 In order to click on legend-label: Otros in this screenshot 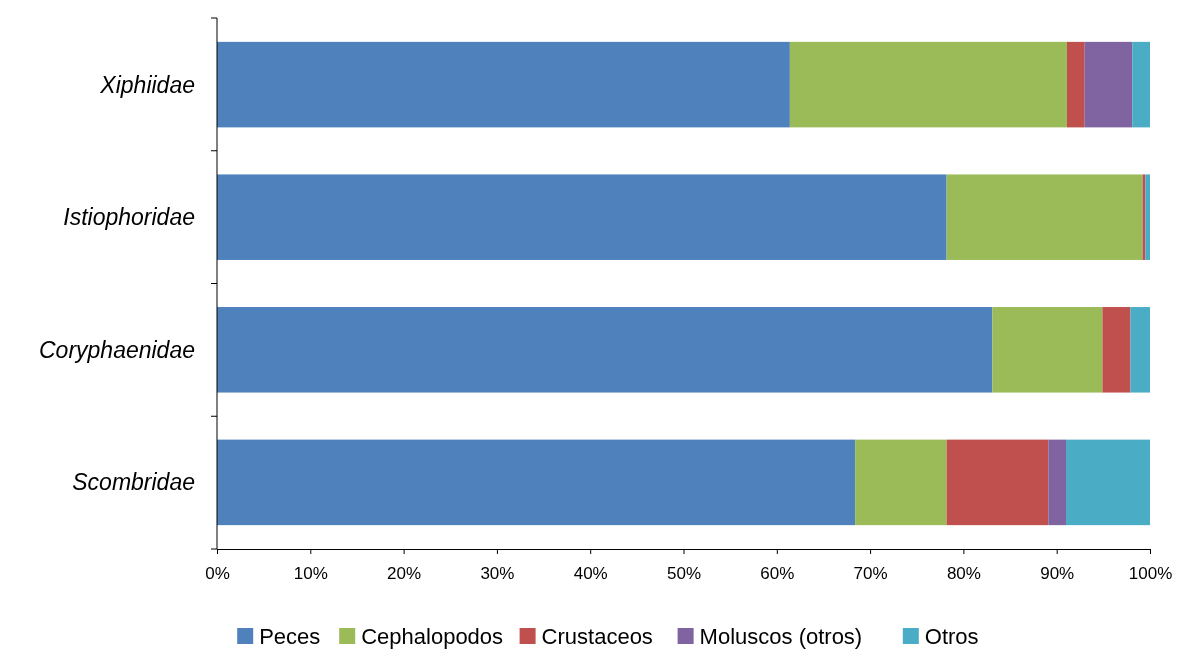, I will do `click(951, 636)`.